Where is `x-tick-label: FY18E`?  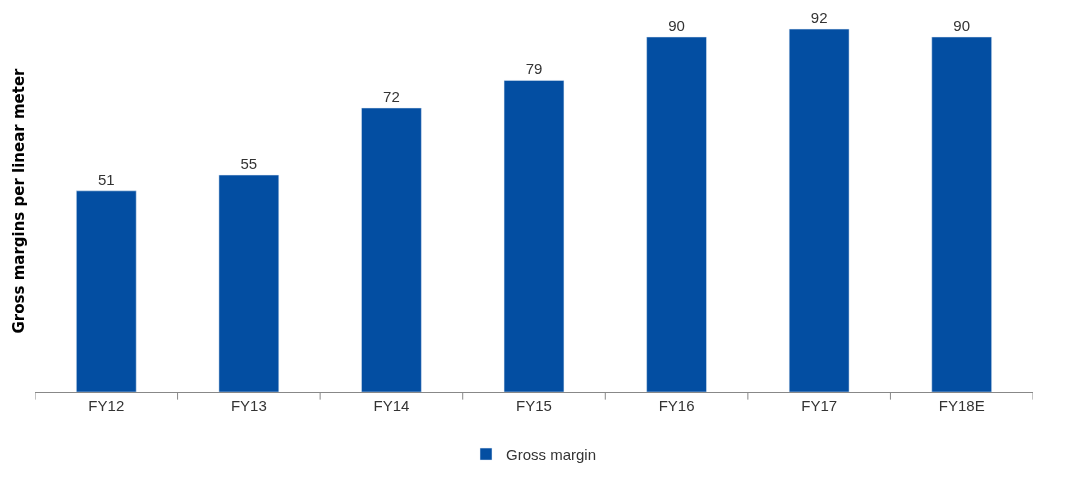 x-tick-label: FY18E is located at coordinates (961, 405).